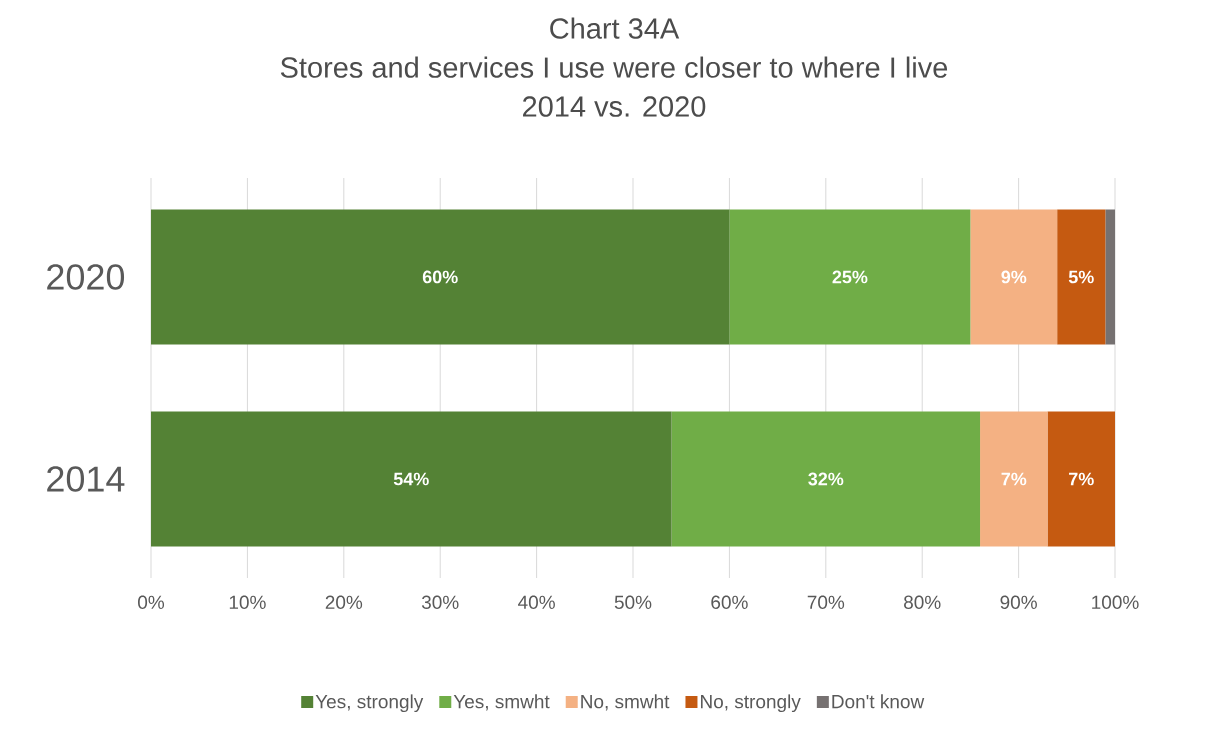 The image size is (1228, 740). What do you see at coordinates (751, 703) in the screenshot?
I see `legend-label: No, strongly` at bounding box center [751, 703].